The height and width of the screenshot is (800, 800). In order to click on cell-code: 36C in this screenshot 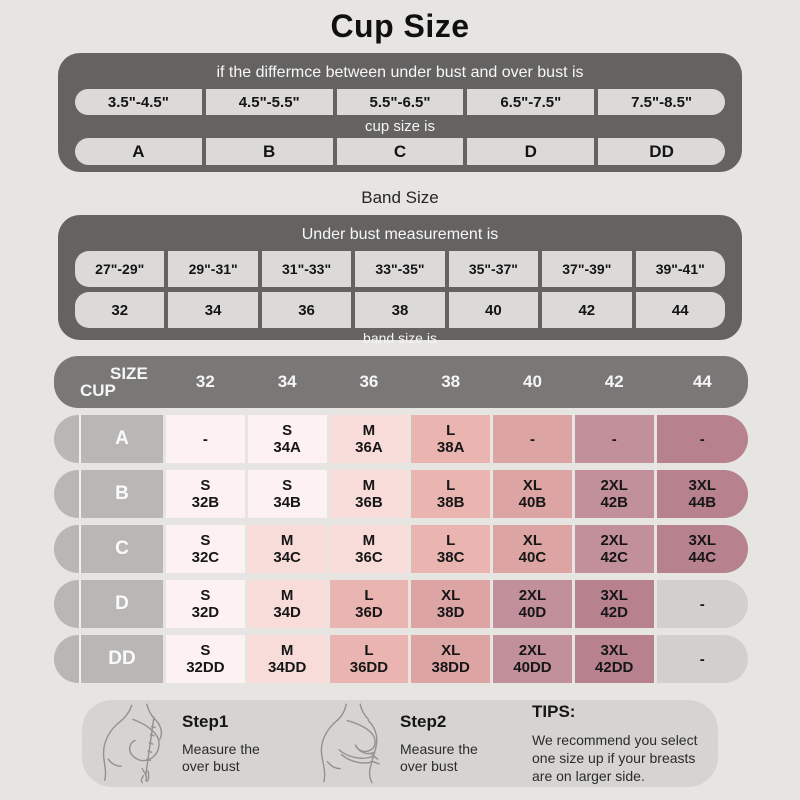, I will do `click(369, 557)`.